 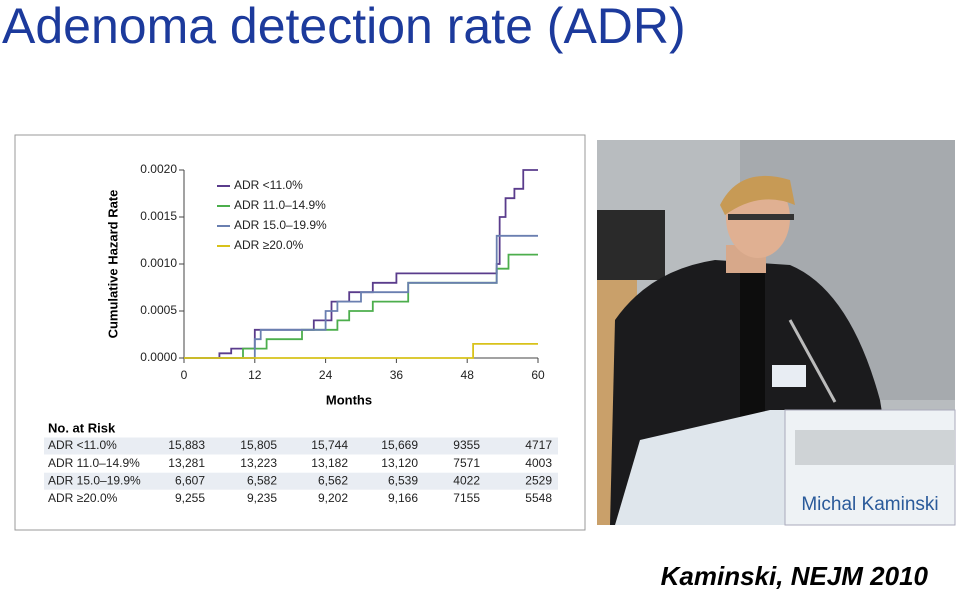 I want to click on x-tick-label: 36, so click(x=397, y=375).